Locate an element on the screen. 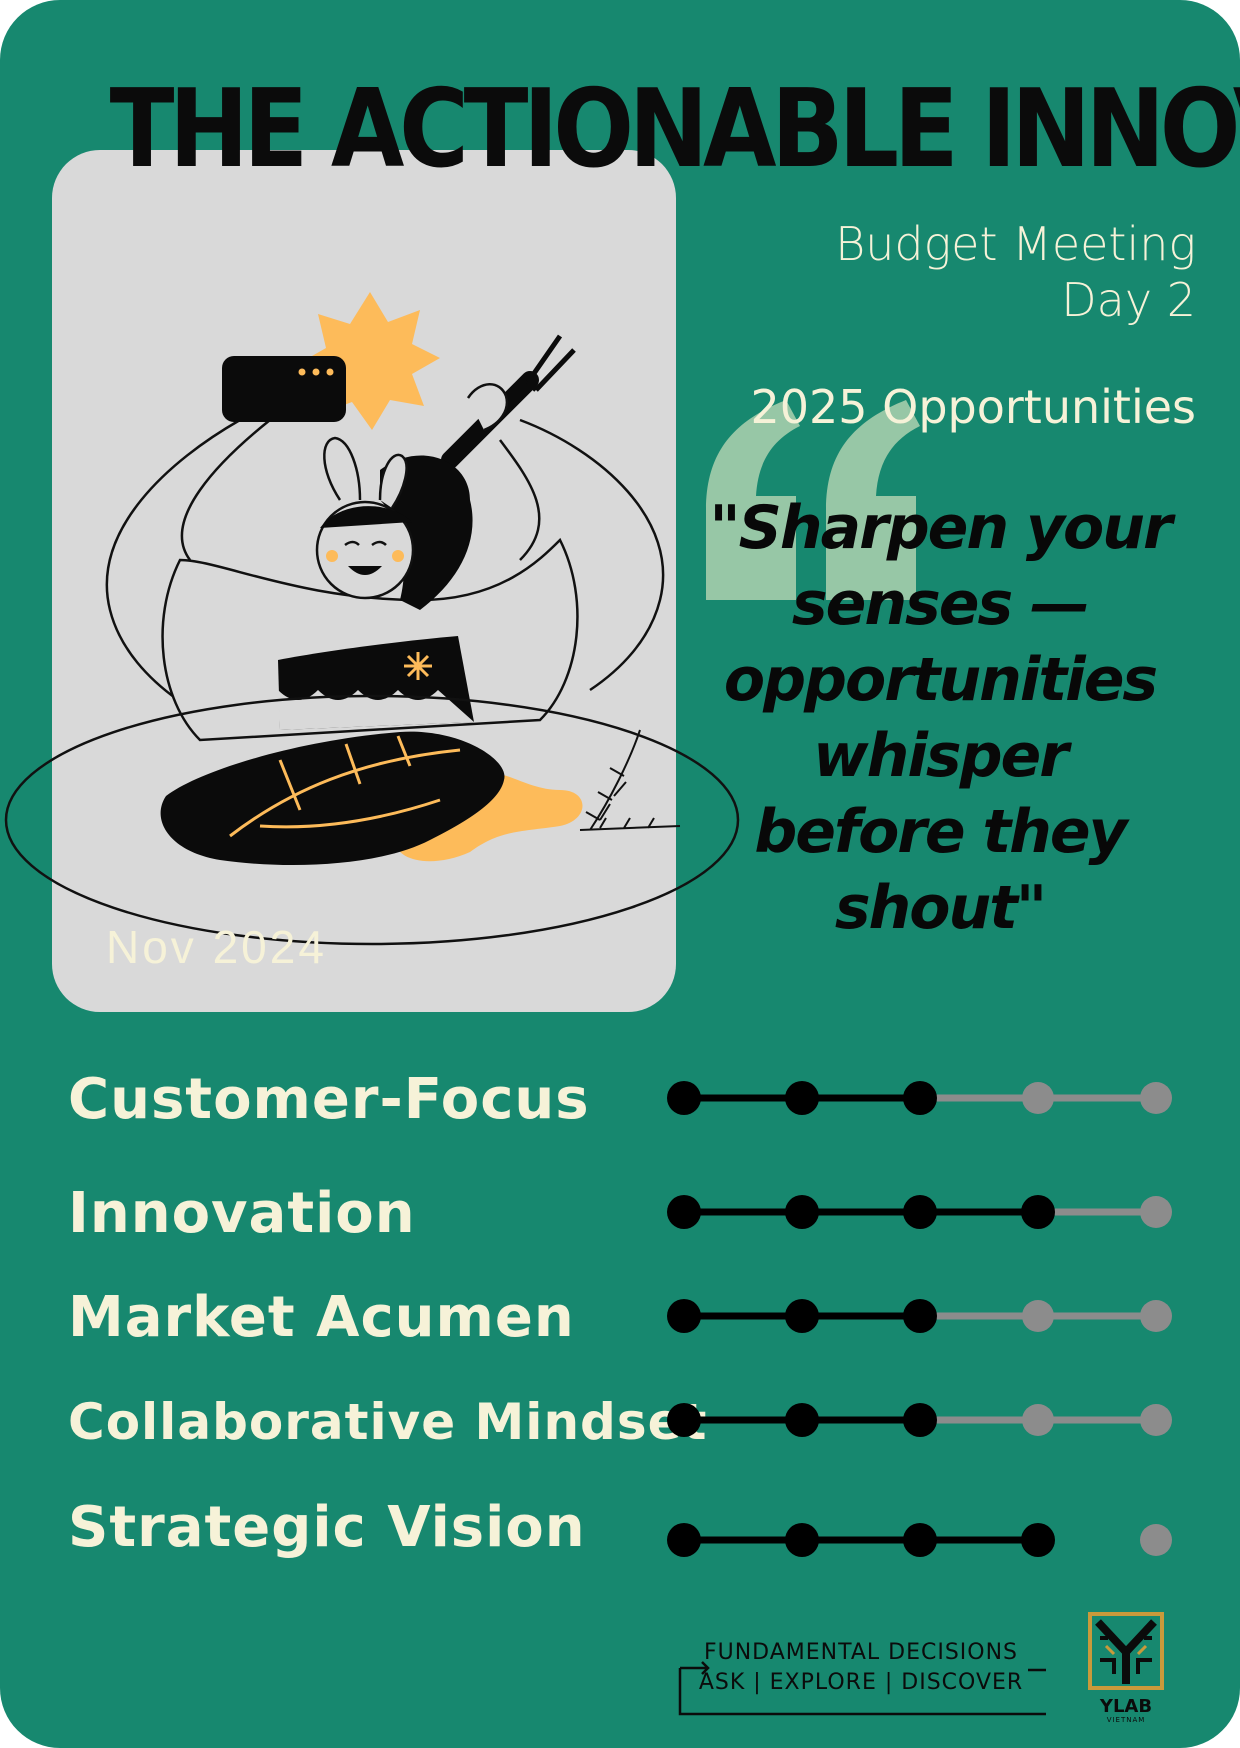  ylab-logo-icon is located at coordinates (1126, 1651).